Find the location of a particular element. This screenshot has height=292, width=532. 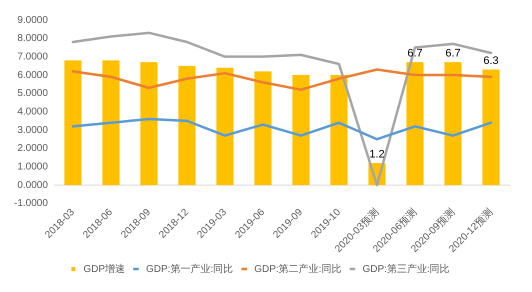

legend-label: GDP:第二产业:同比 is located at coordinates (298, 268).